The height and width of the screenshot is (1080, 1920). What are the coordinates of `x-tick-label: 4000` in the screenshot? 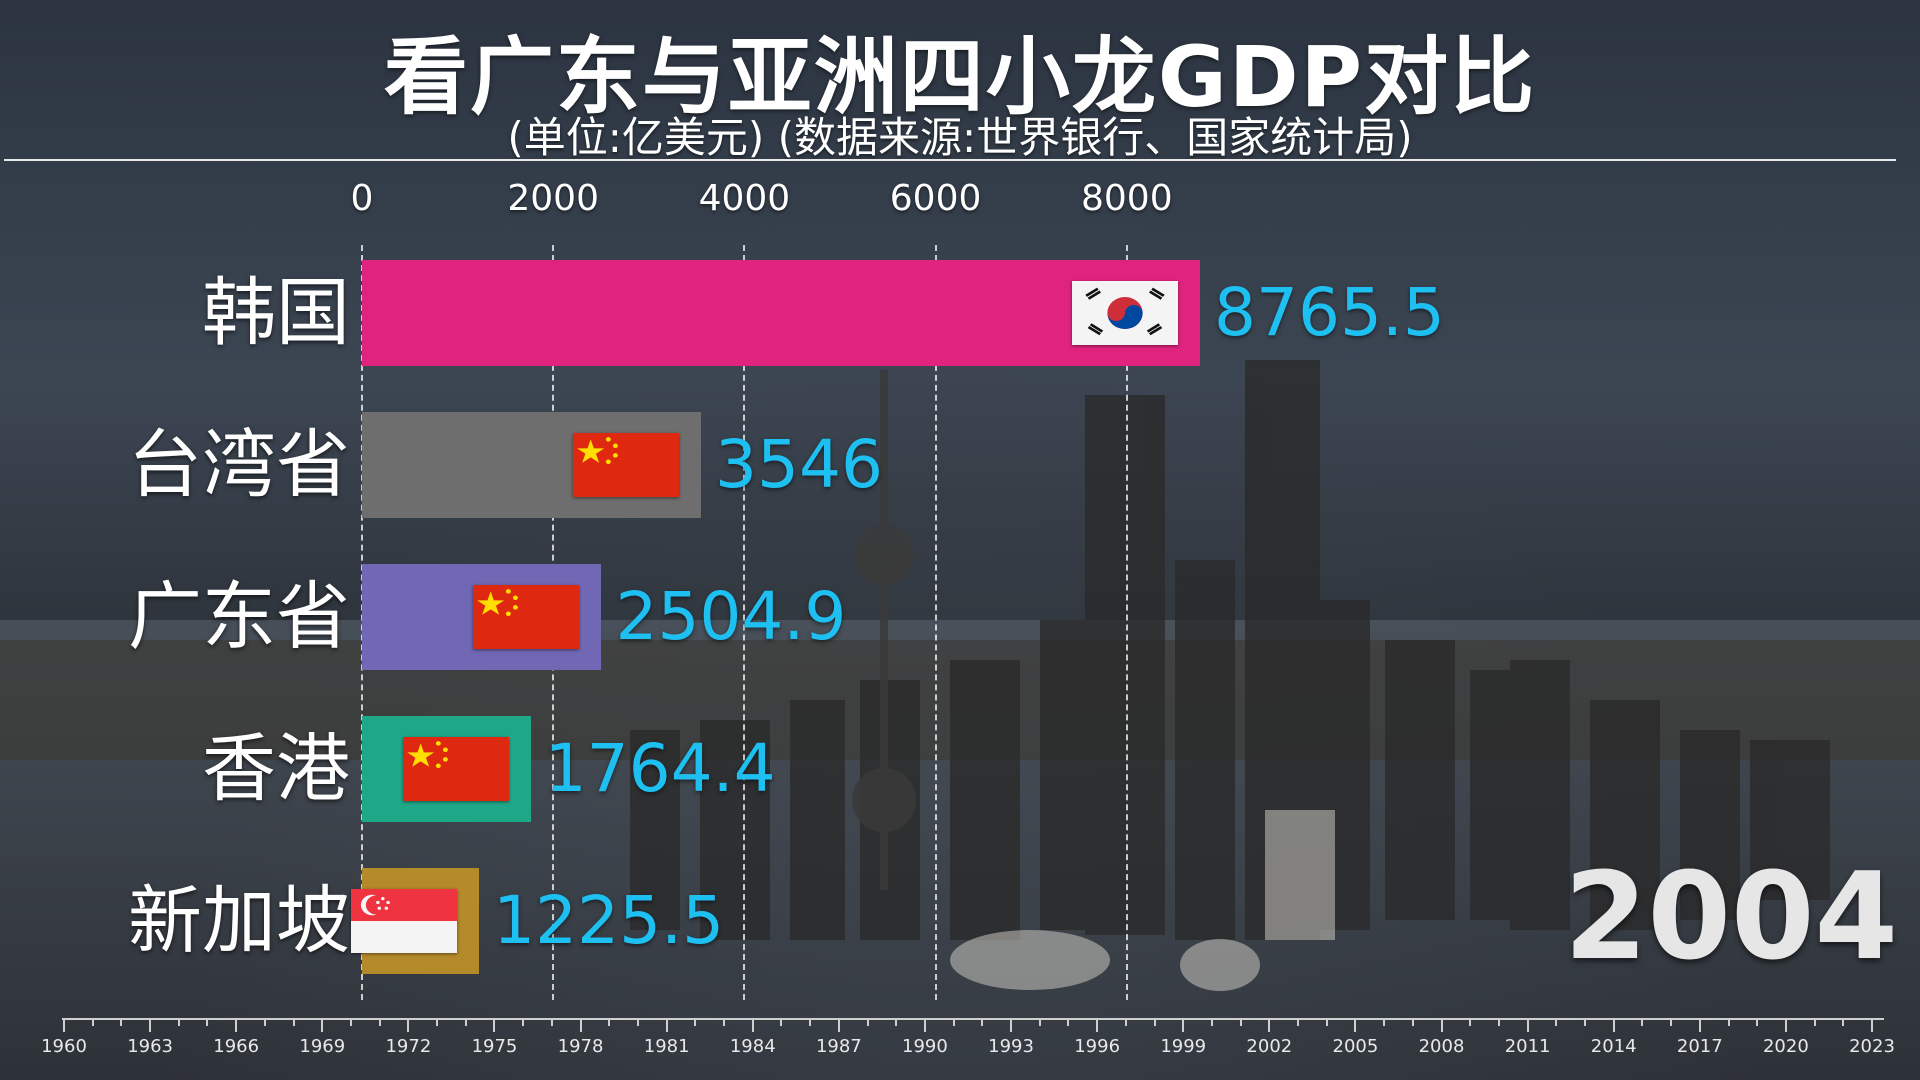 It's located at (744, 198).